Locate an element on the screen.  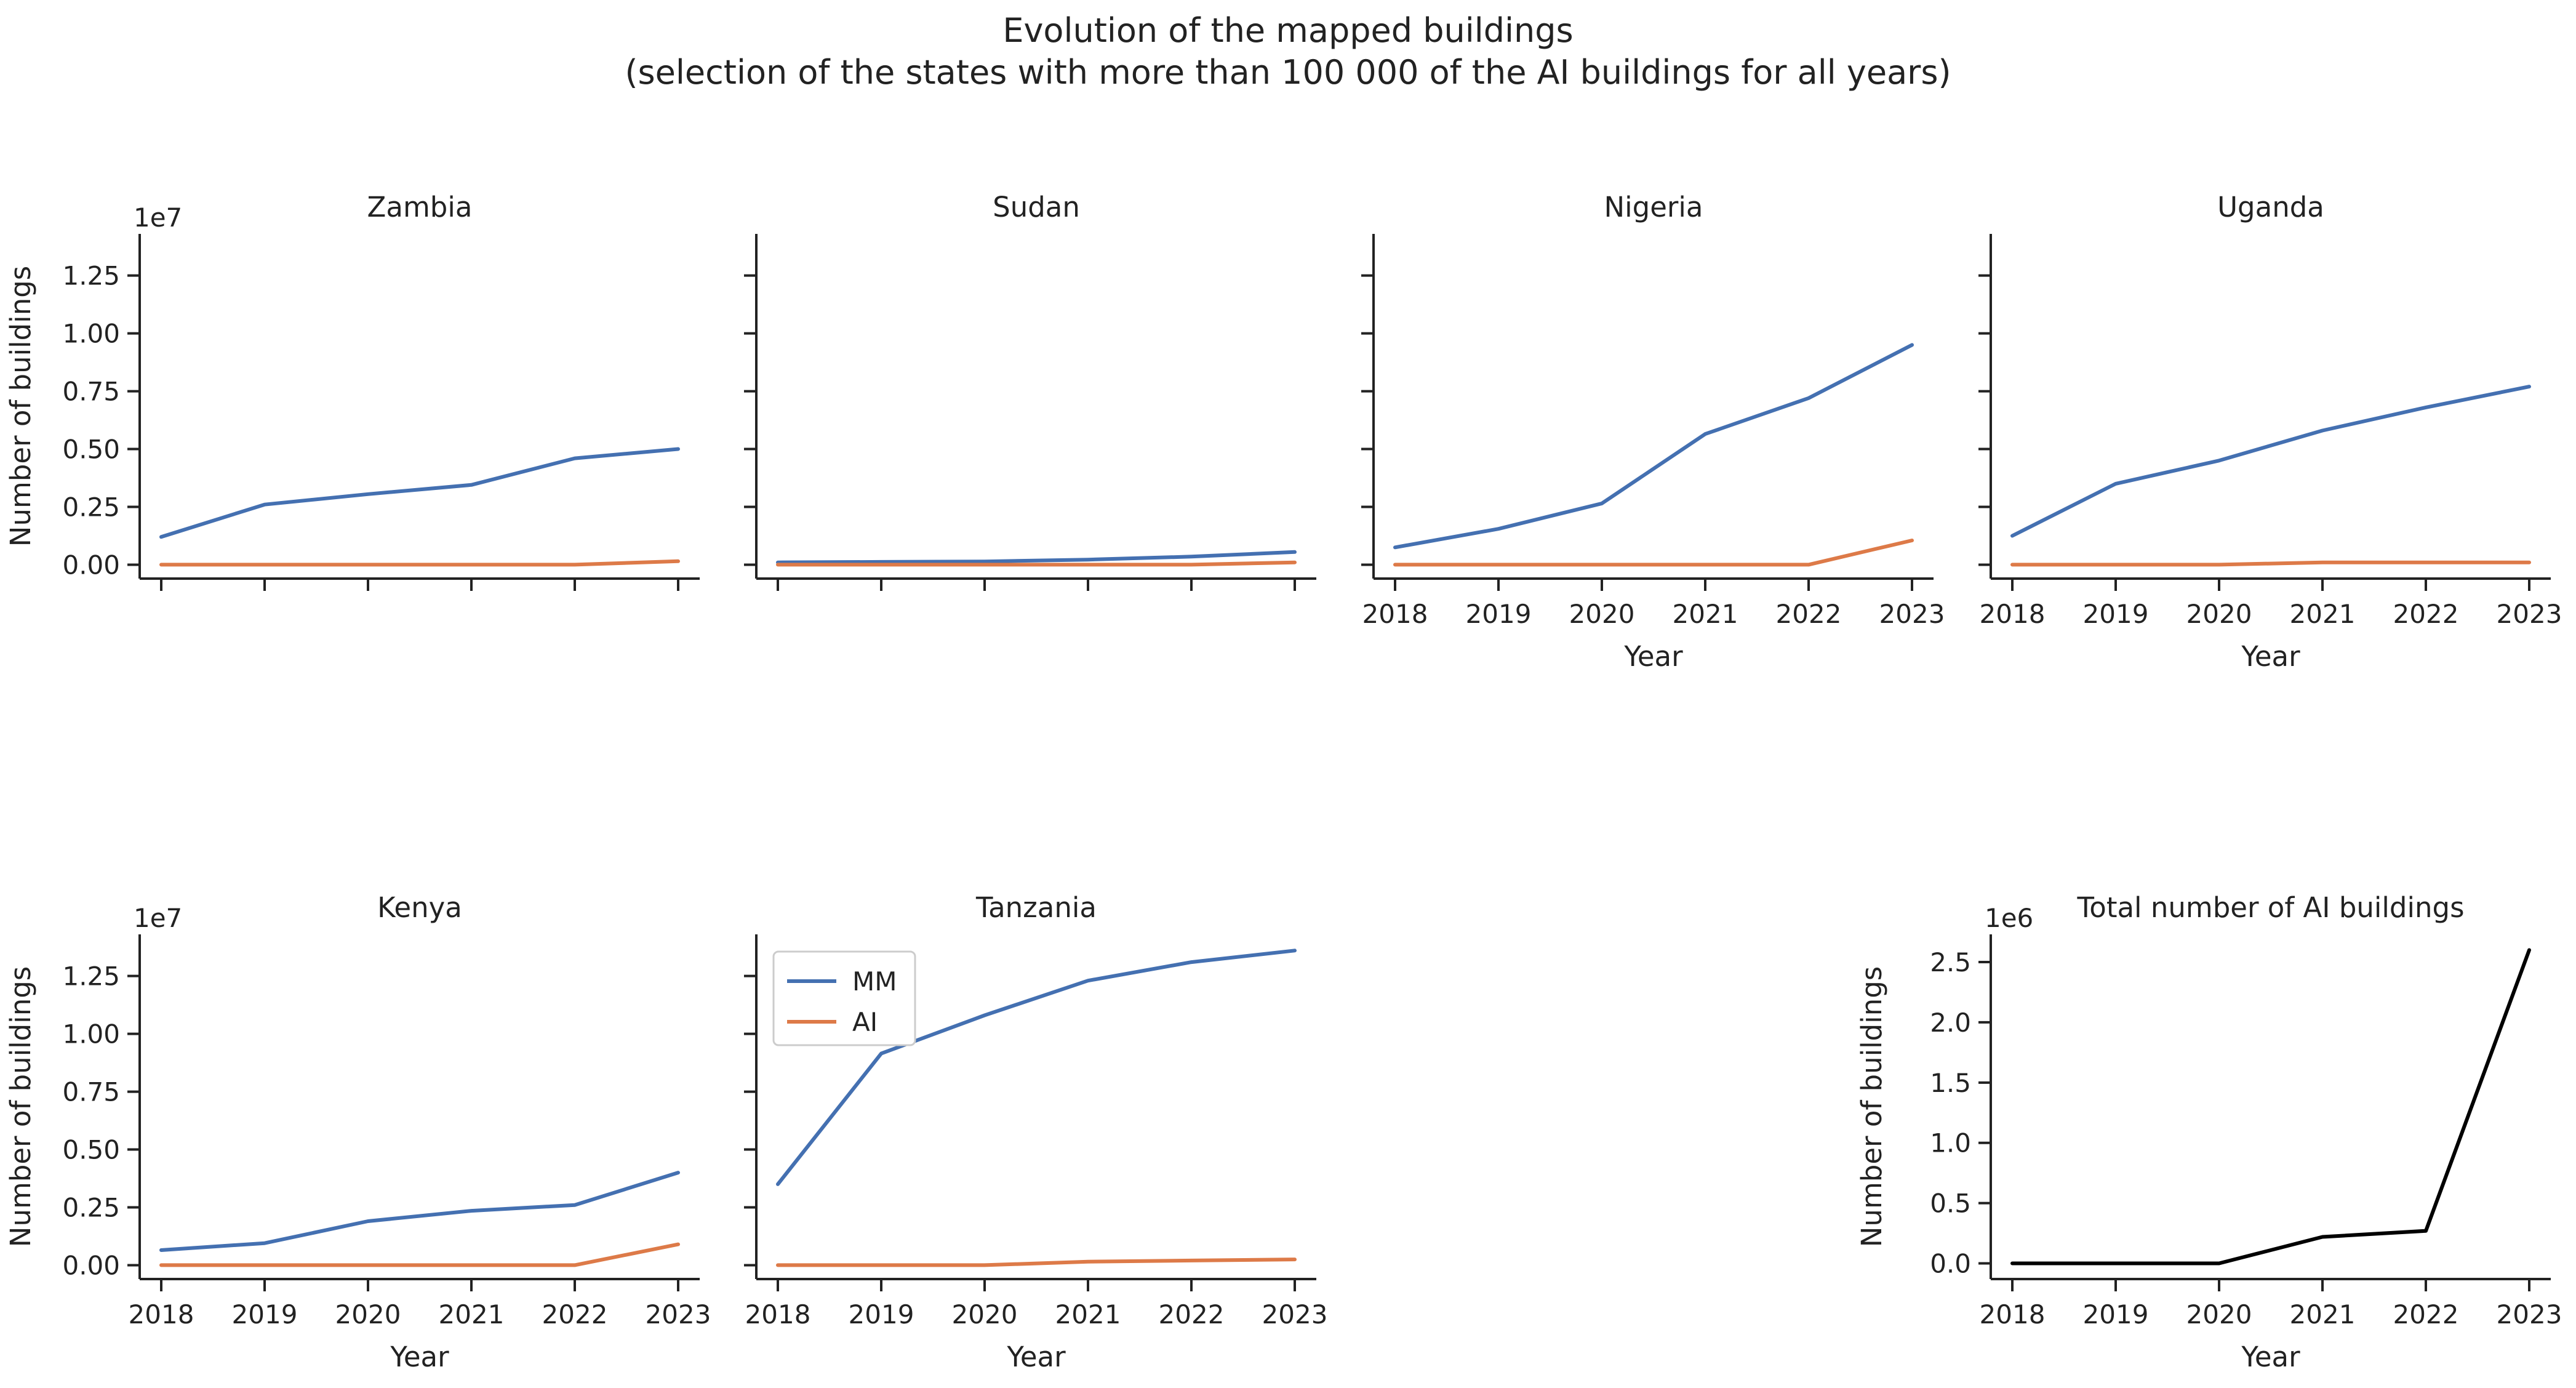
y-tick-label: 2.5 is located at coordinates (1950, 962).